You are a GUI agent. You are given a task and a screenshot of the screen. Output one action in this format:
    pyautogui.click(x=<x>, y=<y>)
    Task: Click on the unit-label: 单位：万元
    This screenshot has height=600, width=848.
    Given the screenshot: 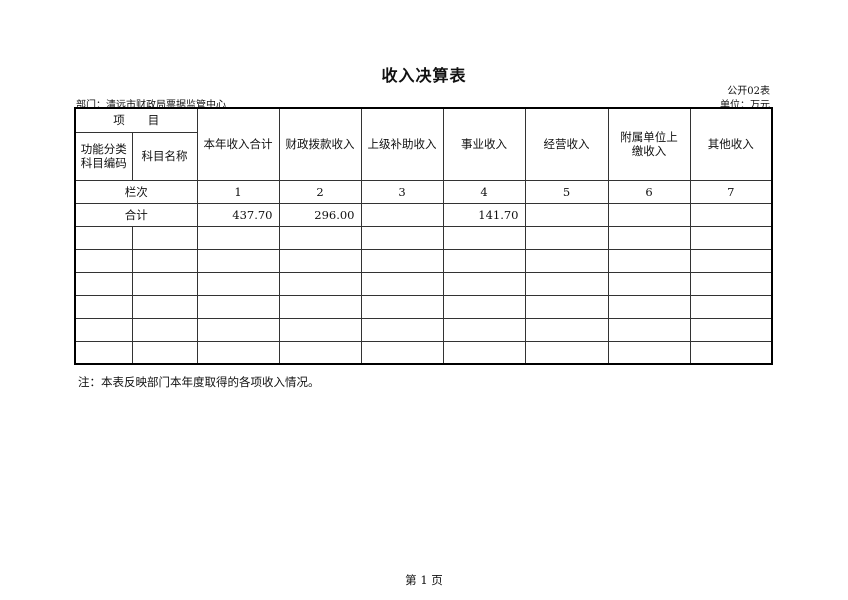 What is the action you would take?
    pyautogui.click(x=745, y=105)
    